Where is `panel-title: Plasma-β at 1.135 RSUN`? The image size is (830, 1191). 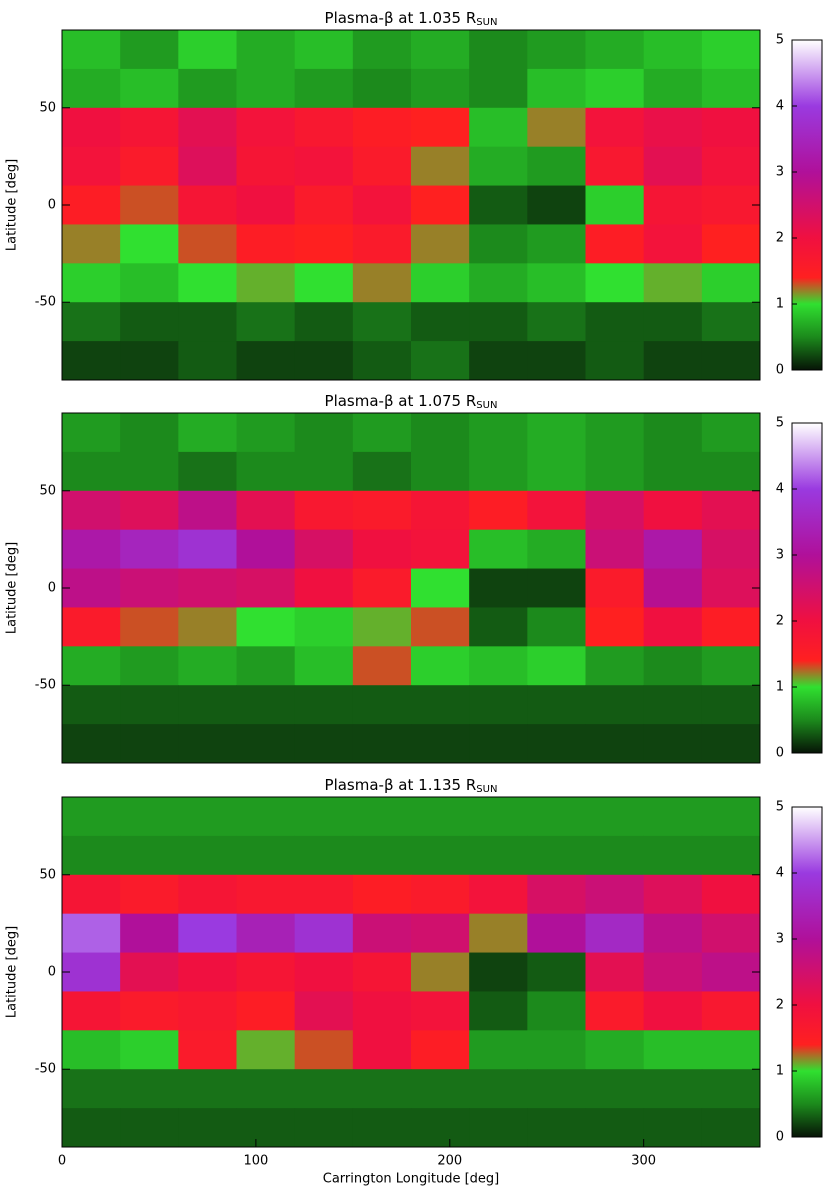
panel-title: Plasma-β at 1.135 RSUN is located at coordinates (411, 786).